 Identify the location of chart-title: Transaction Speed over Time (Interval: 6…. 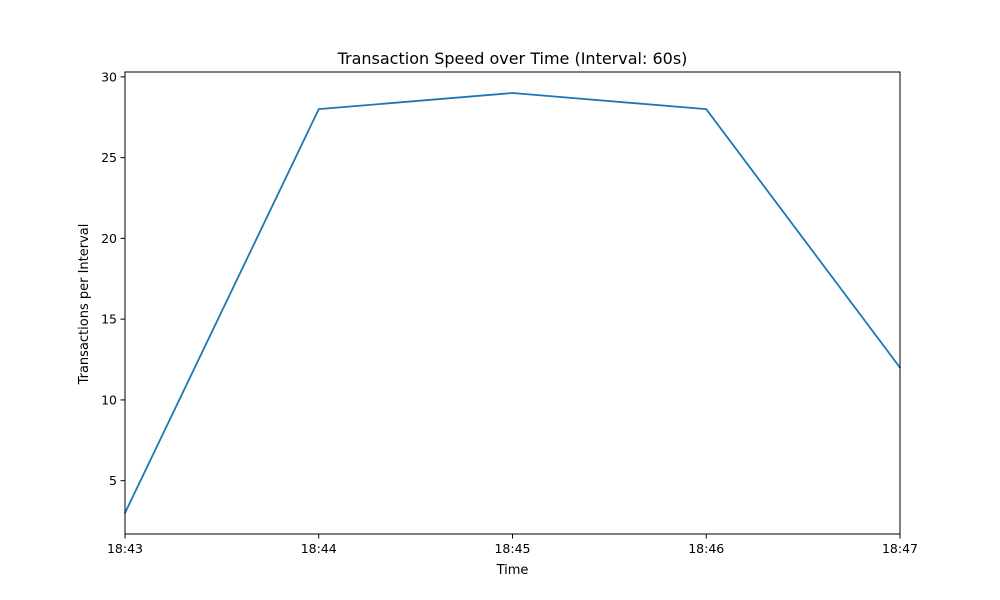
(512, 58).